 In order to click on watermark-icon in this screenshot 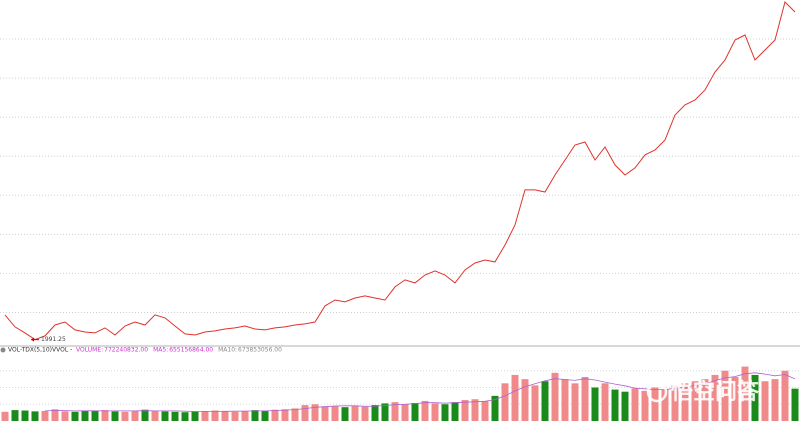, I will do `click(657, 392)`.